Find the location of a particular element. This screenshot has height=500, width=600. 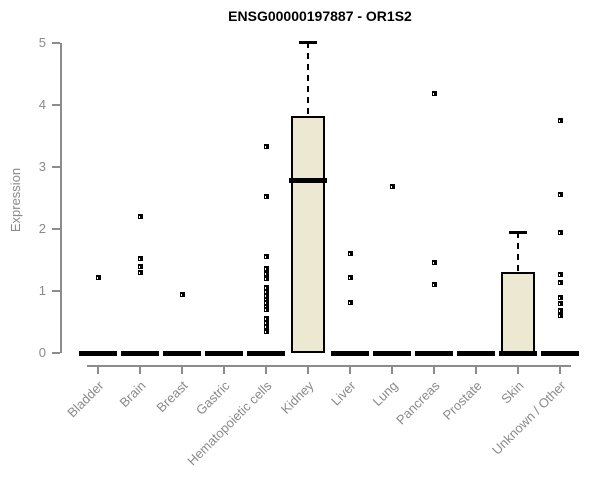

y-axis-line is located at coordinates (61, 198).